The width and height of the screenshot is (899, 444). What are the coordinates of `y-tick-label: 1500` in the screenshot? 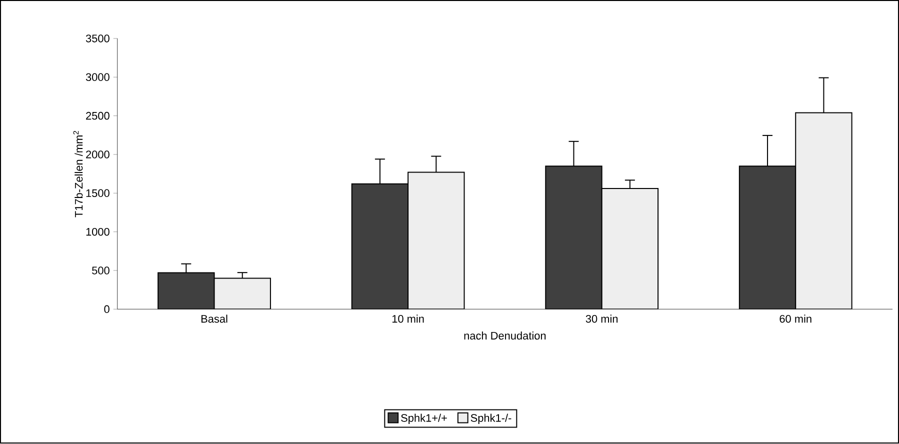 It's located at (98, 194).